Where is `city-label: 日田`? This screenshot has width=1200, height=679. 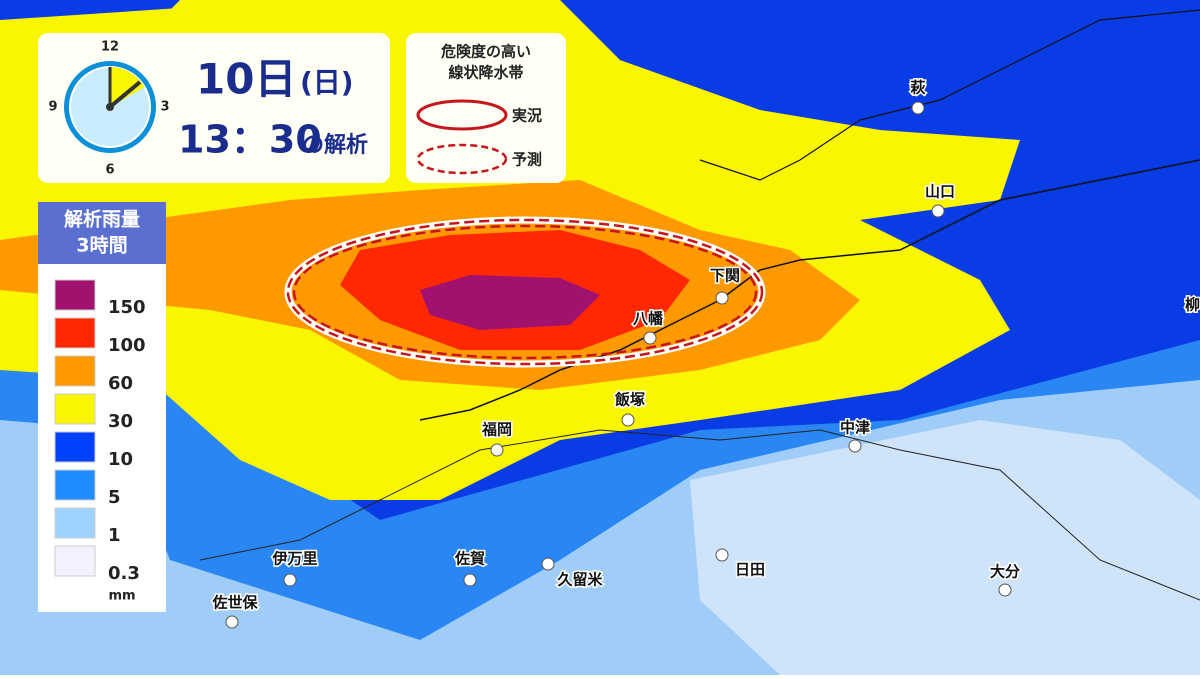 city-label: 日田 is located at coordinates (750, 570).